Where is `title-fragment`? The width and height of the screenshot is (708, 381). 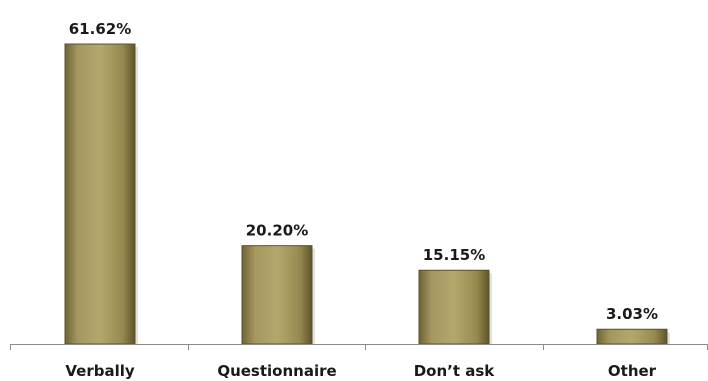
title-fragment is located at coordinates (354, 3).